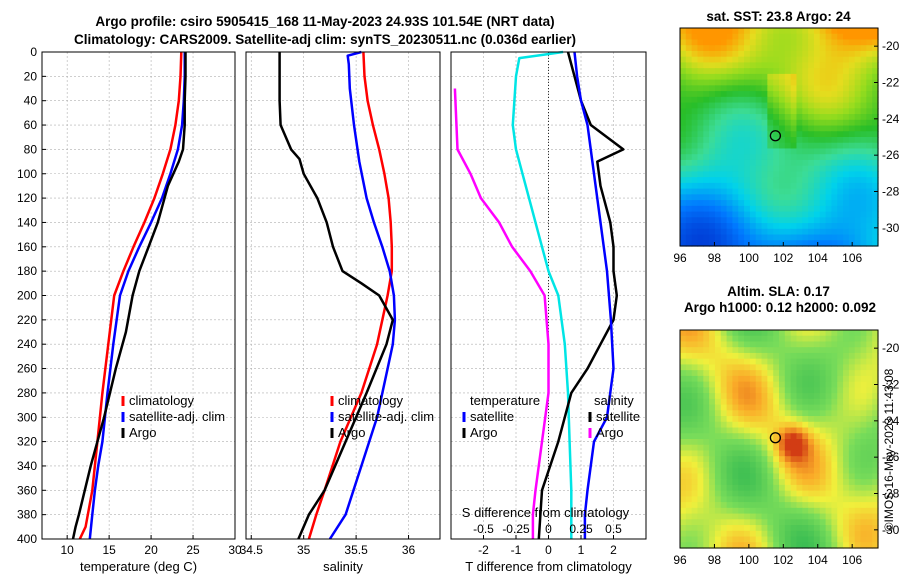  Describe the element at coordinates (492, 416) in the screenshot. I see `legend-diff-t-sat: satellite` at that location.